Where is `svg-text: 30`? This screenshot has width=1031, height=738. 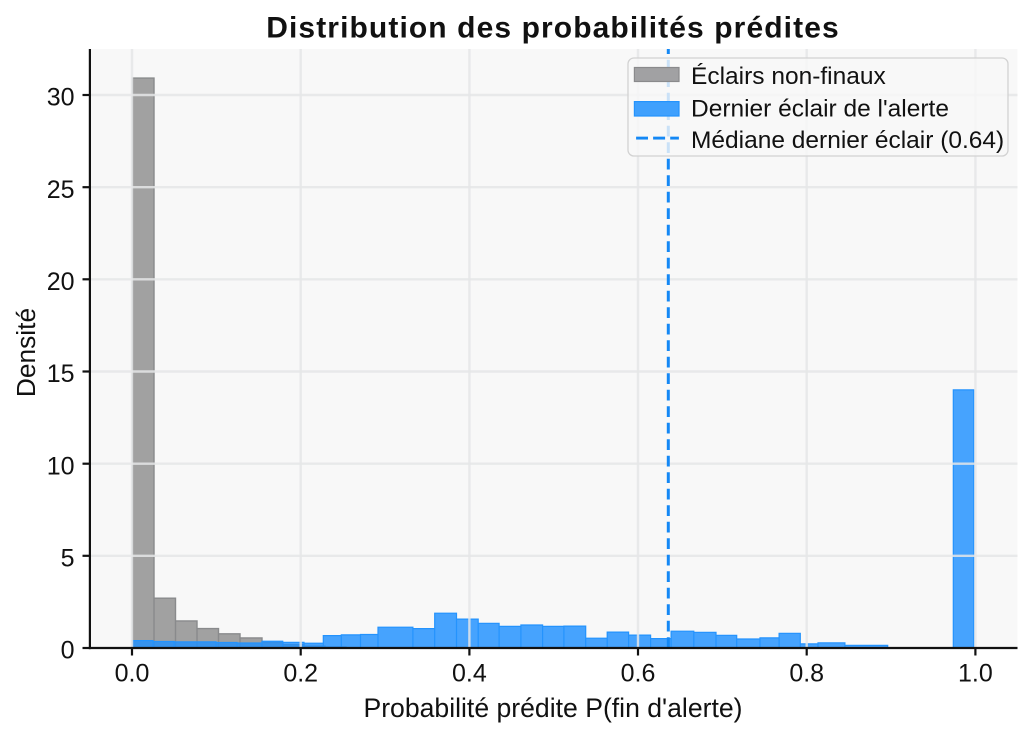 svg-text: 30 is located at coordinates (61, 98).